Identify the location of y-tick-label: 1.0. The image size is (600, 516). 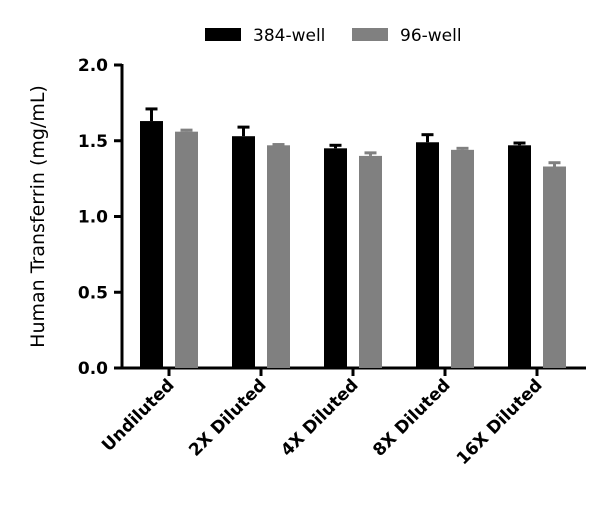
(93, 218).